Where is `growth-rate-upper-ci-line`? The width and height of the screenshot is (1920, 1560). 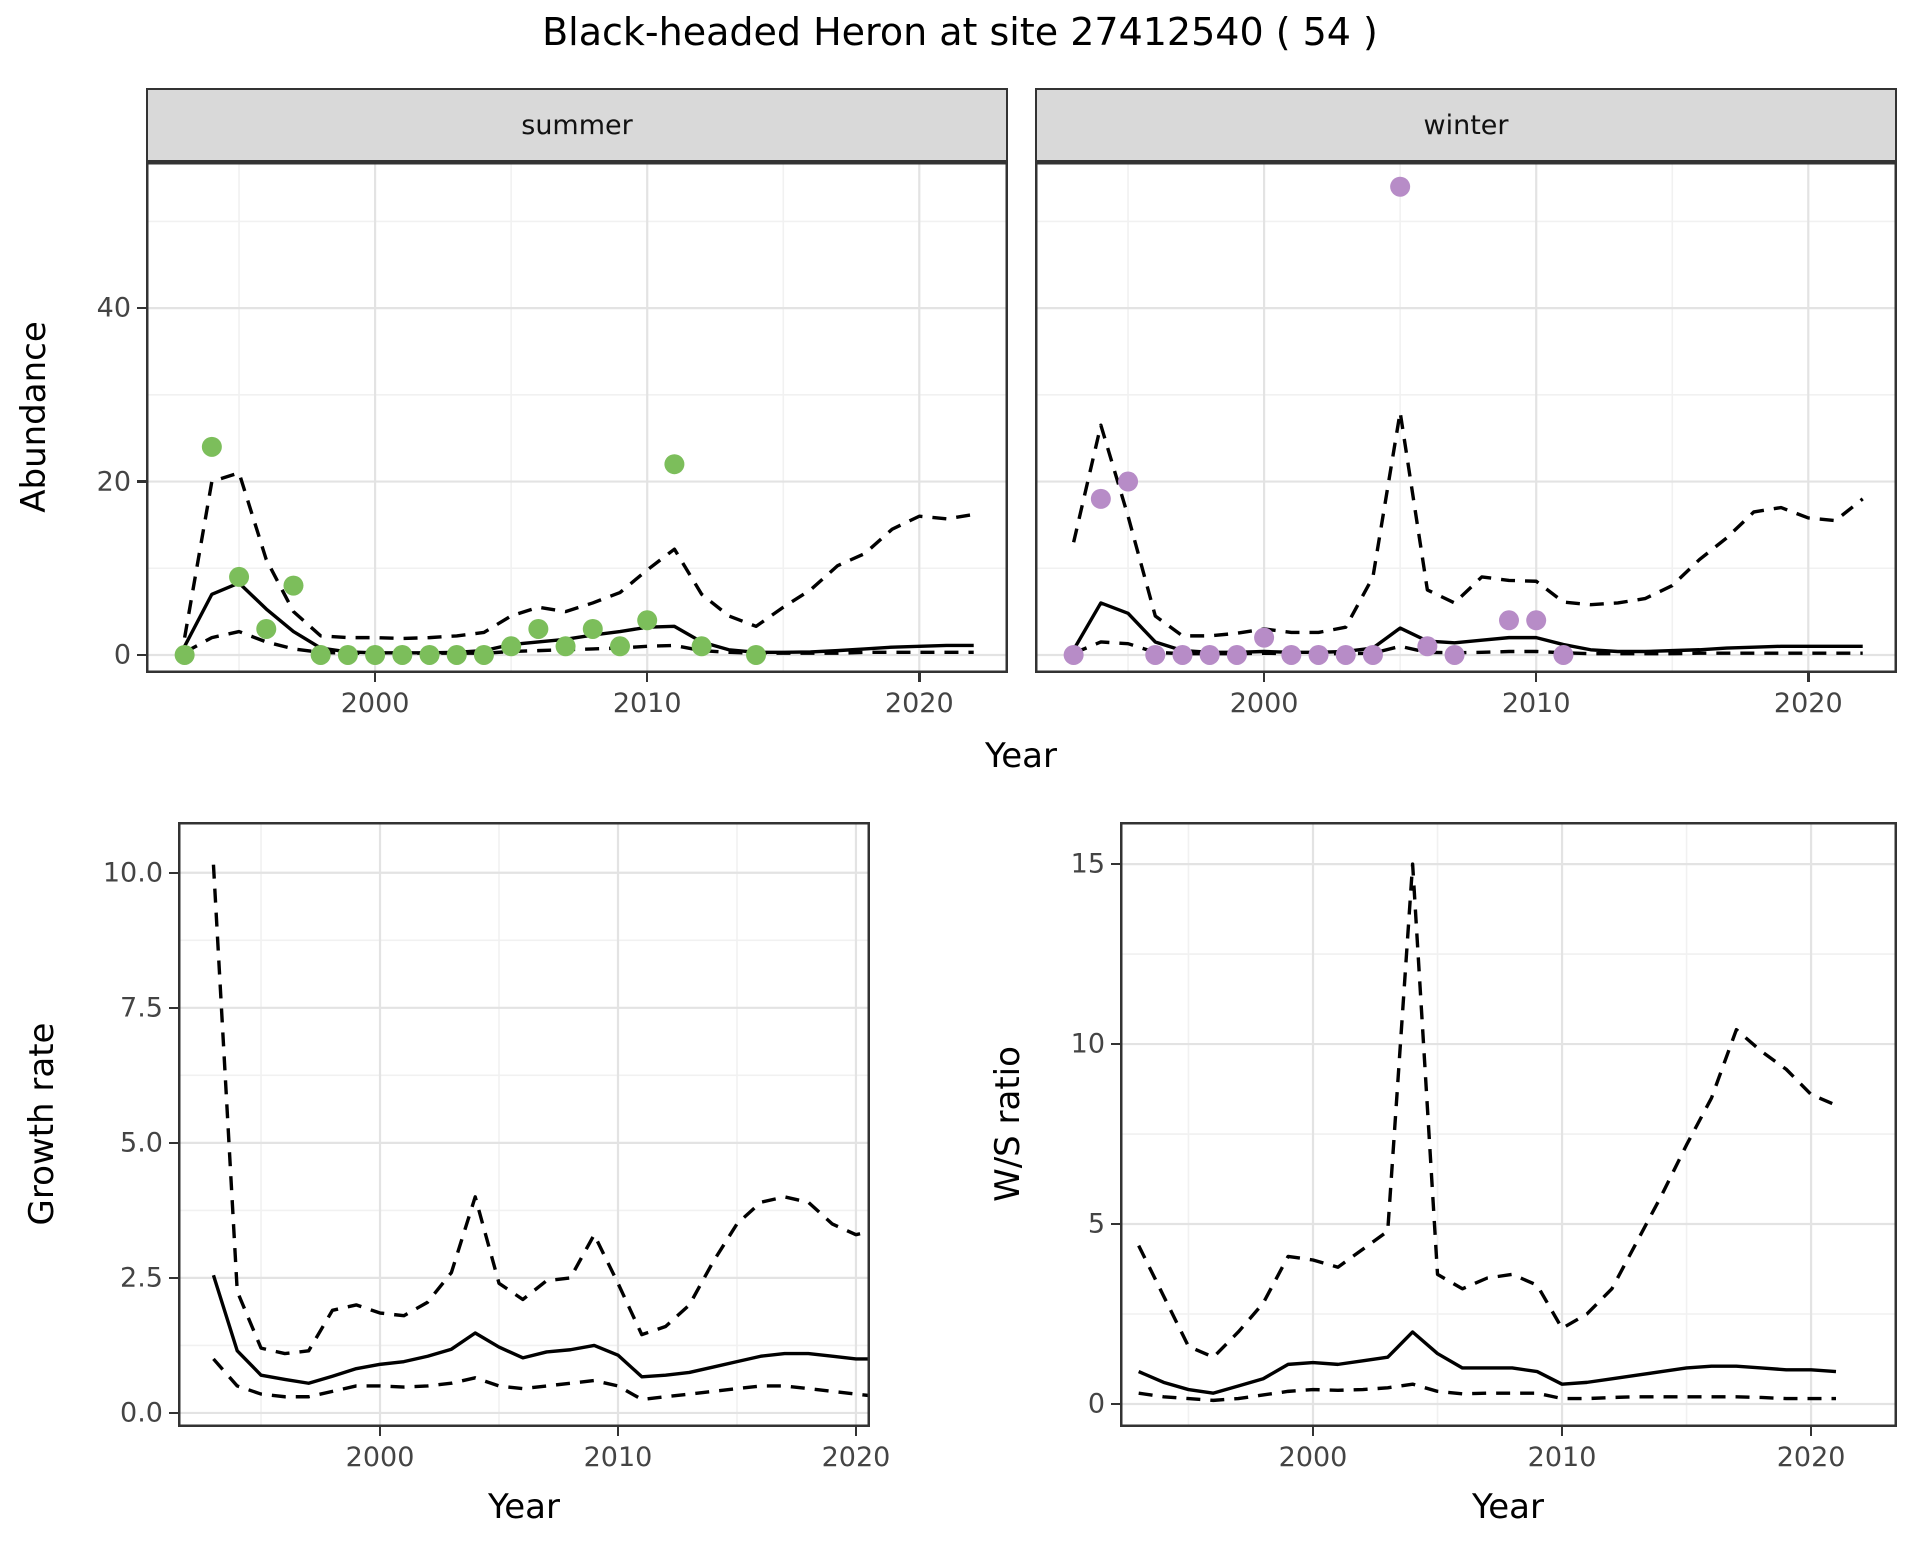
growth-rate-upper-ci-line is located at coordinates (540, 1110).